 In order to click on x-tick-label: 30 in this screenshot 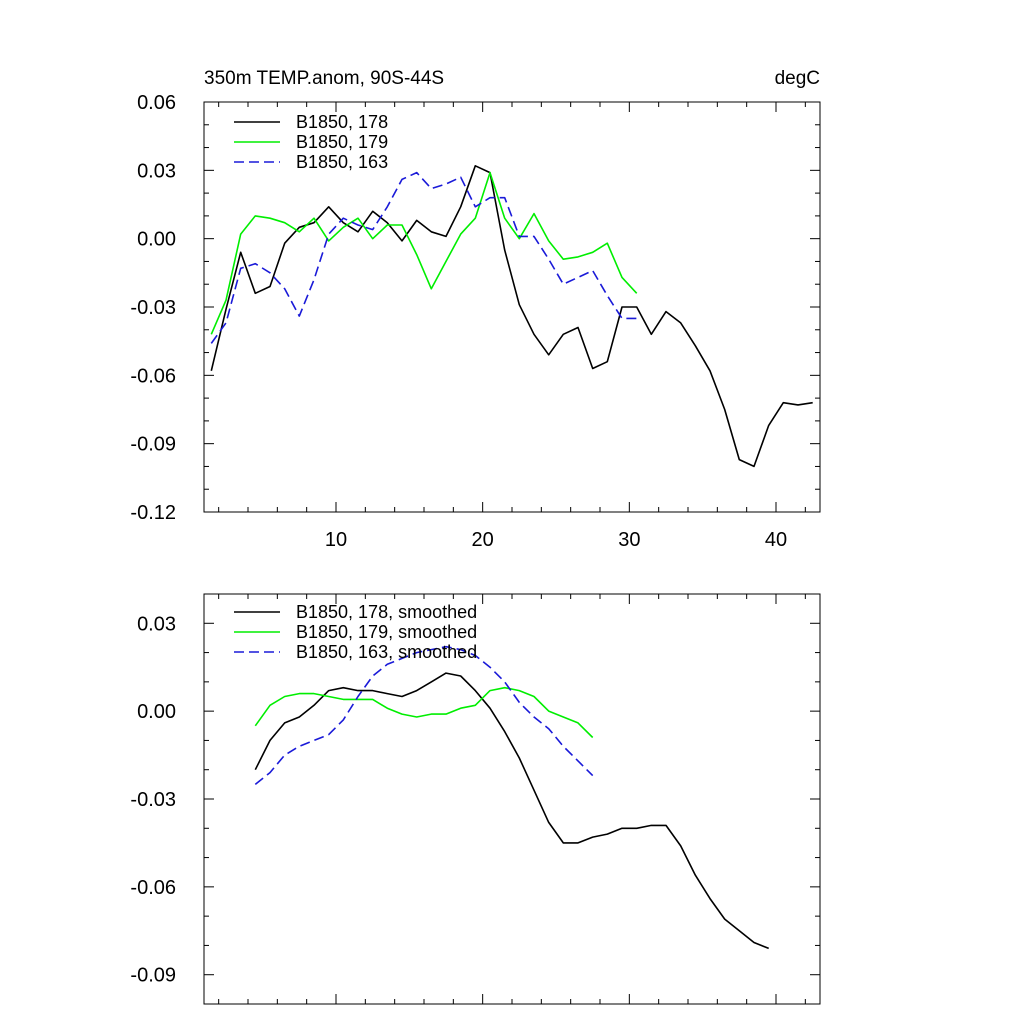, I will do `click(629, 540)`.